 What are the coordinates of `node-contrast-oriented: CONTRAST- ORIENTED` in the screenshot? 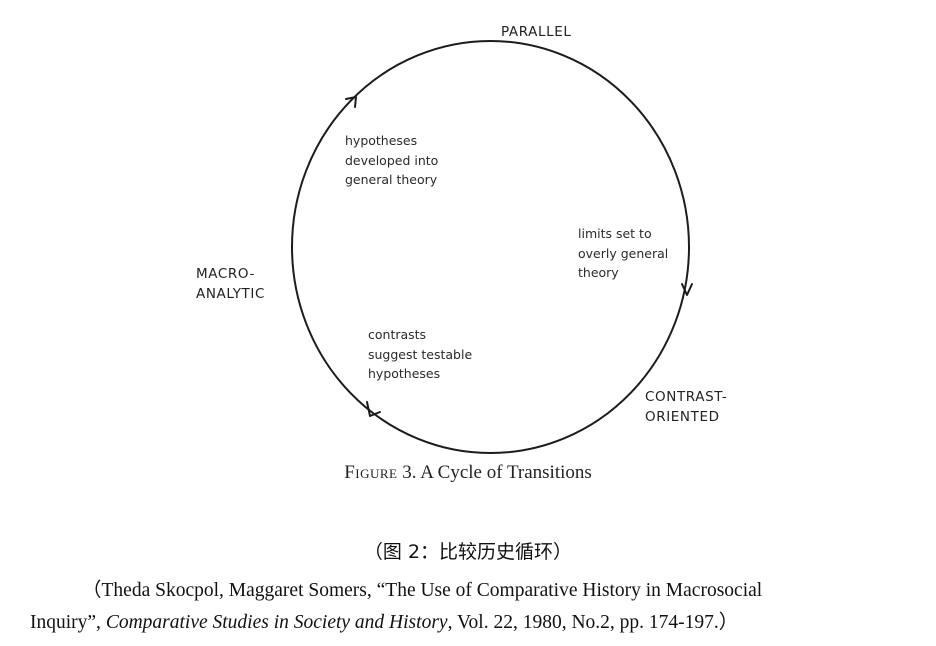 It's located at (686, 407).